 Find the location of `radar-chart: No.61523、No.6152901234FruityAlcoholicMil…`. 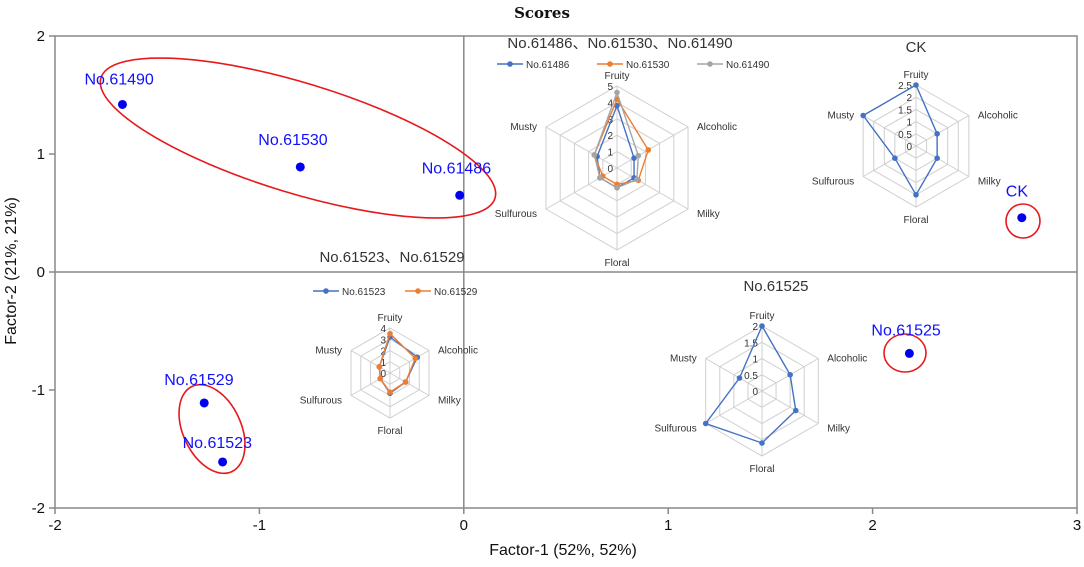

radar-chart: No.61523、No.6152901234FruityAlcoholicMil… is located at coordinates (389, 343).